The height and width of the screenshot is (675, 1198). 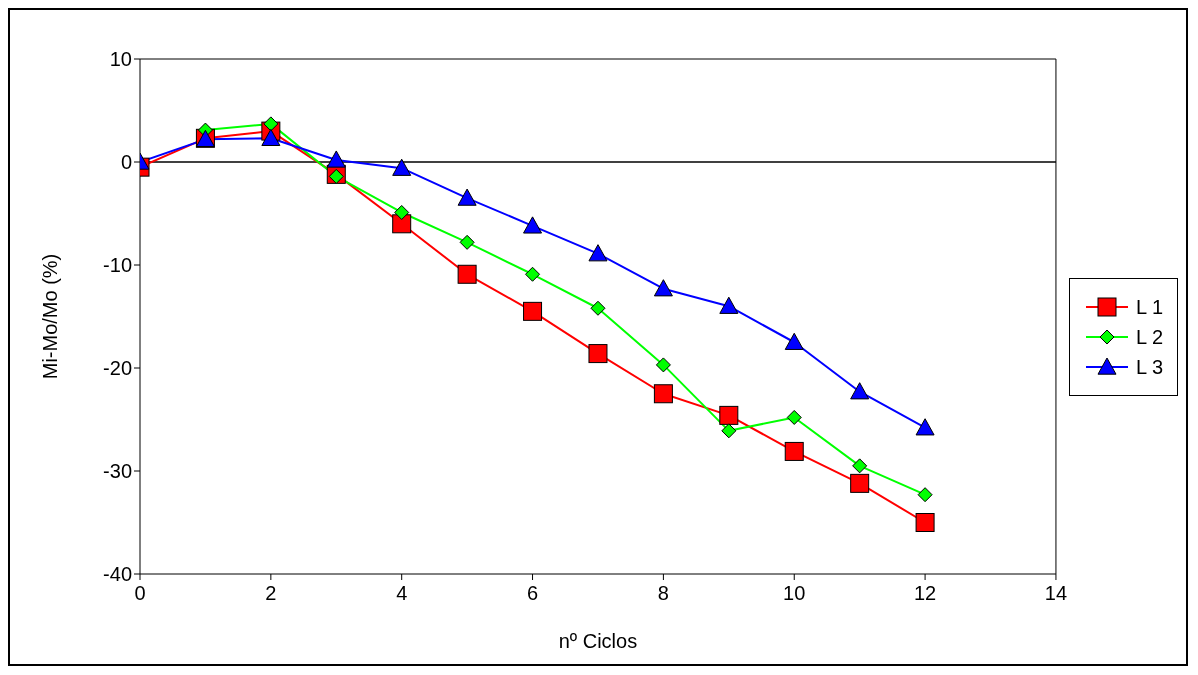 I want to click on y-tick-label: 0, so click(x=126, y=162).